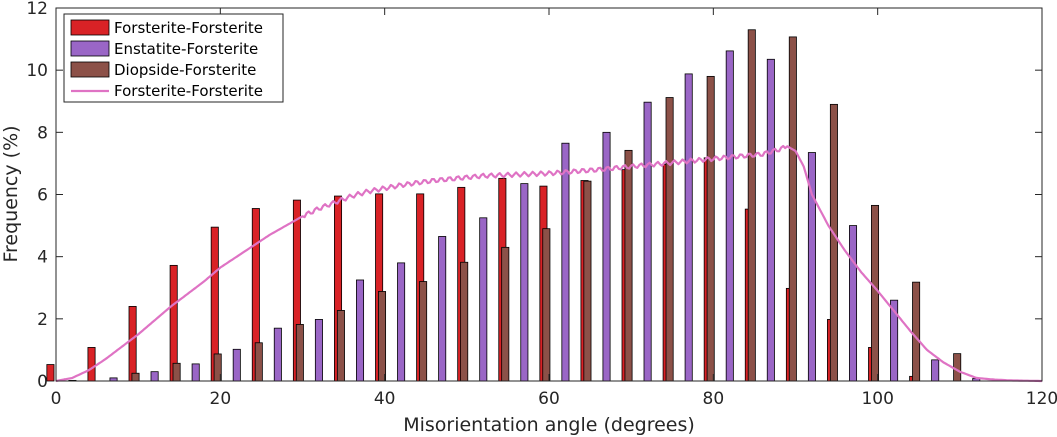 The width and height of the screenshot is (1057, 437). I want to click on x-tick-label-3: 60, so click(549, 399).